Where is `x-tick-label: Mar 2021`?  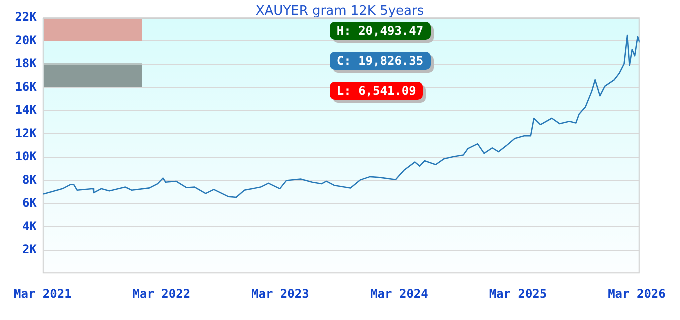
x-tick-label: Mar 2021 is located at coordinates (43, 293).